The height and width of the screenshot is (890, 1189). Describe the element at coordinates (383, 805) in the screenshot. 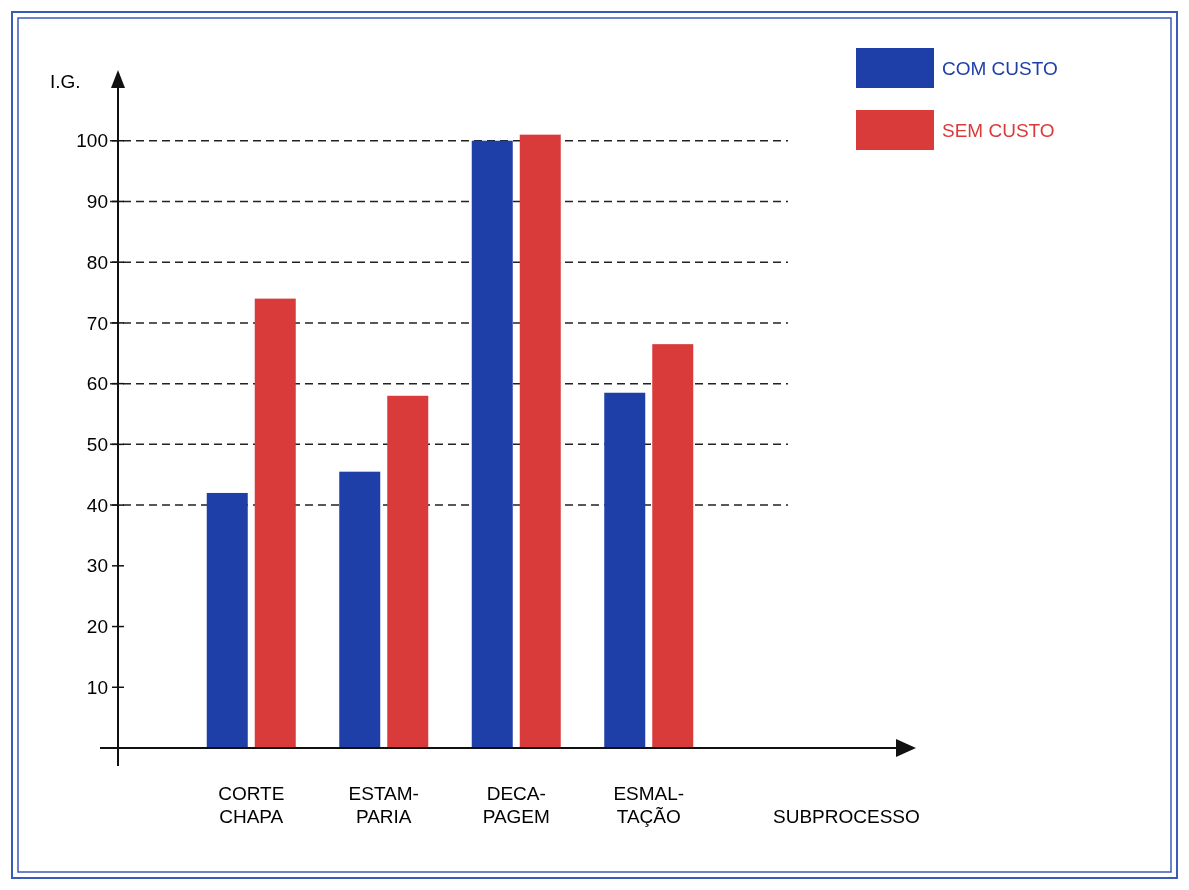

I see `x-tick-label: ESTAM- PARIA` at that location.